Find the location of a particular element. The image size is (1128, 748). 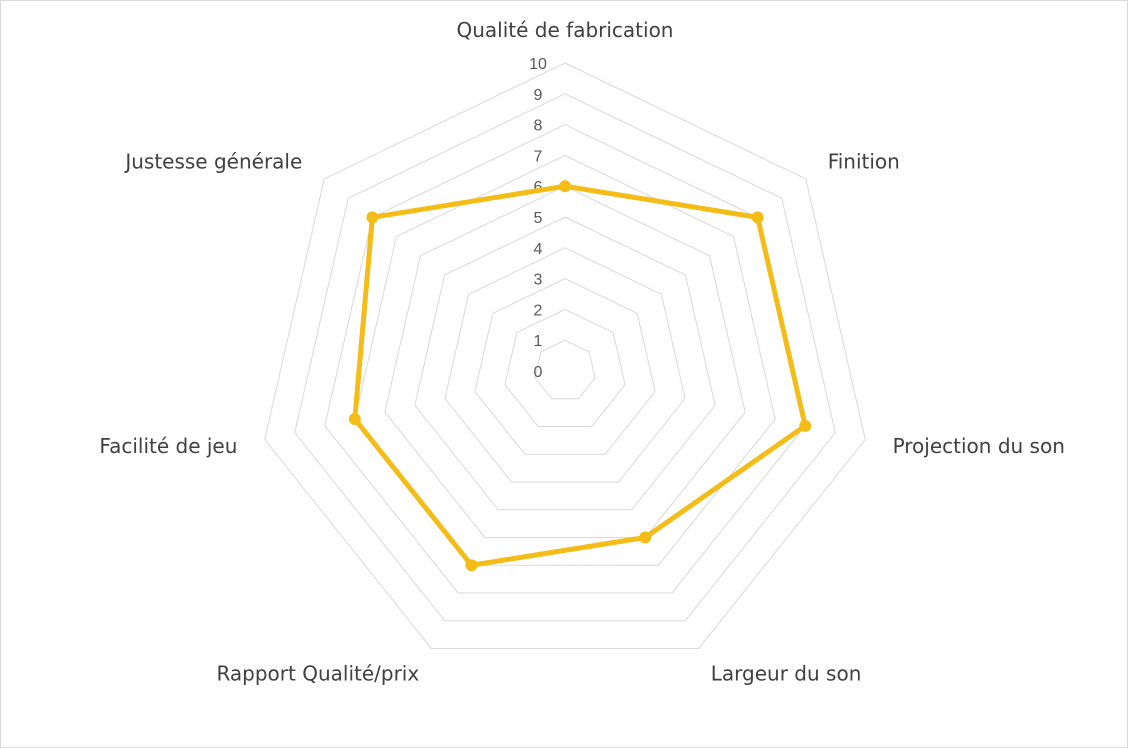

tick-label-5: 5 is located at coordinates (538, 218).